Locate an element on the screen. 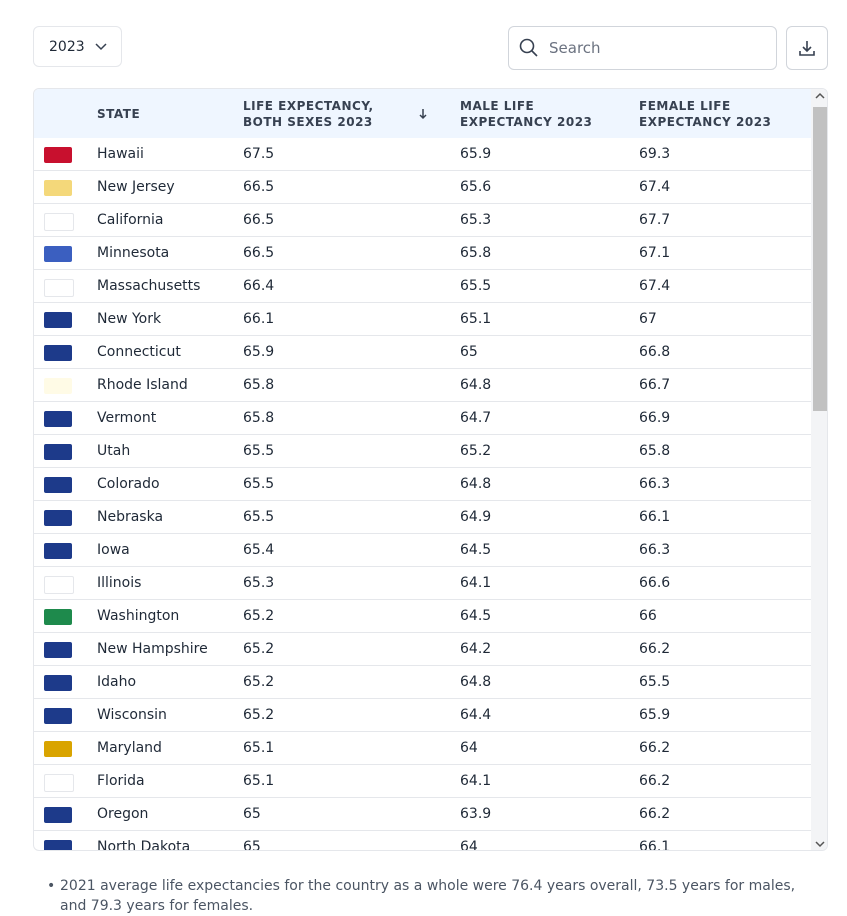  table-row: Illinois 65.3 64.1 66.6 is located at coordinates (422, 583).